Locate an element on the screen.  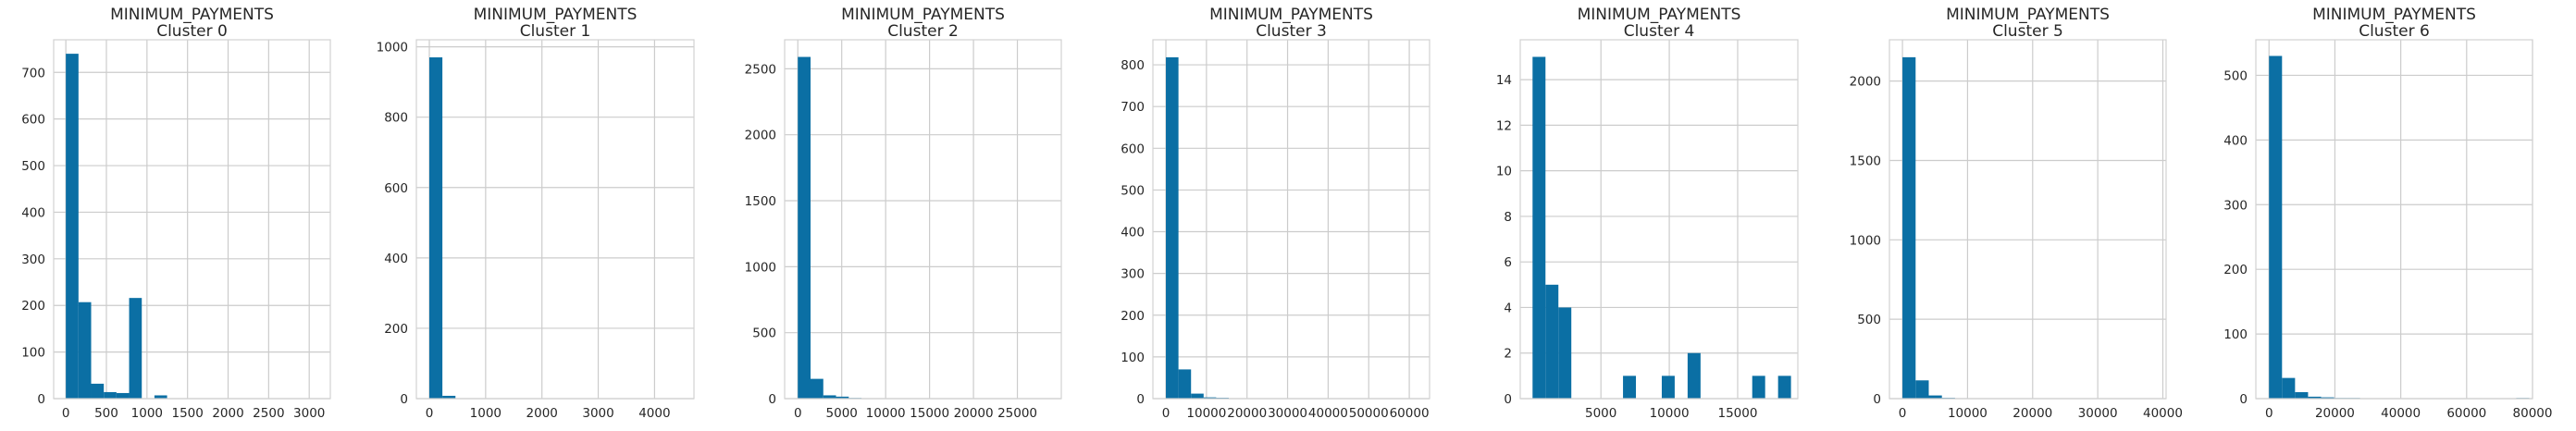
y-tick-label: 2500 is located at coordinates (761, 70).